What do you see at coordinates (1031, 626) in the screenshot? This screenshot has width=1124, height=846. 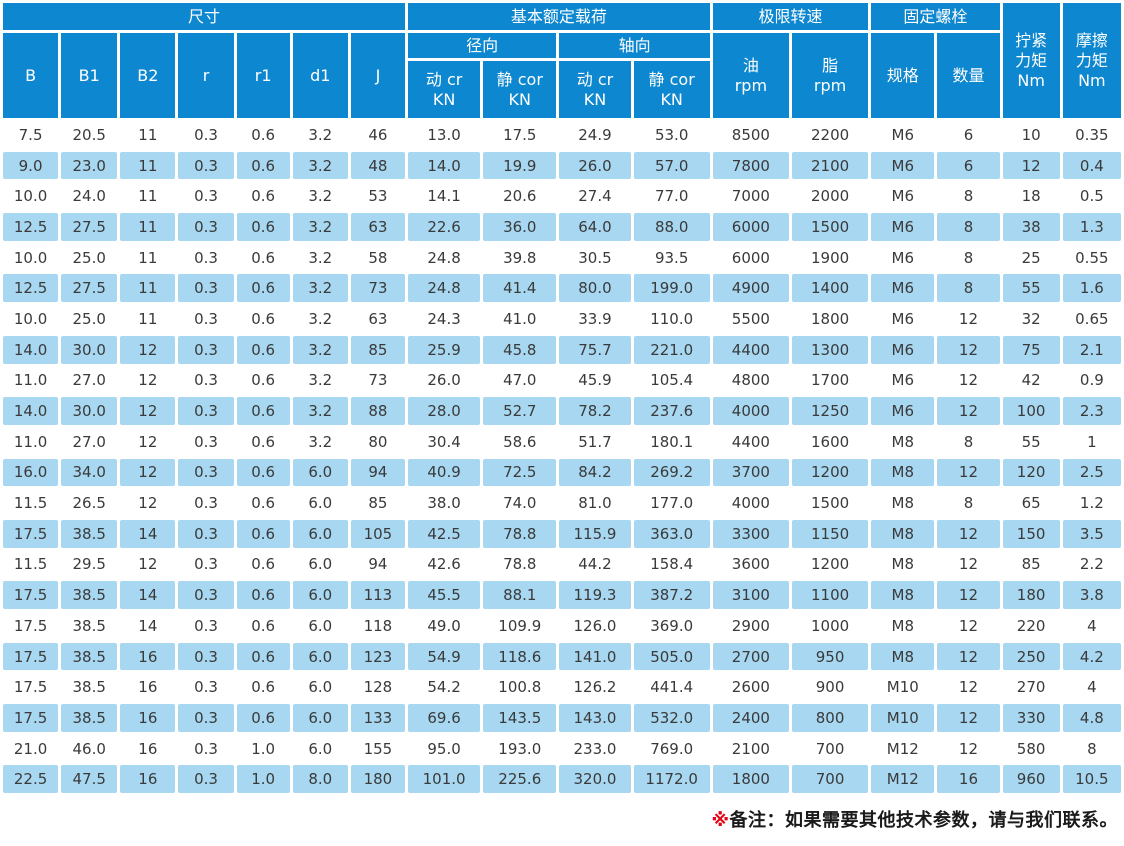 I see `cell: 220` at bounding box center [1031, 626].